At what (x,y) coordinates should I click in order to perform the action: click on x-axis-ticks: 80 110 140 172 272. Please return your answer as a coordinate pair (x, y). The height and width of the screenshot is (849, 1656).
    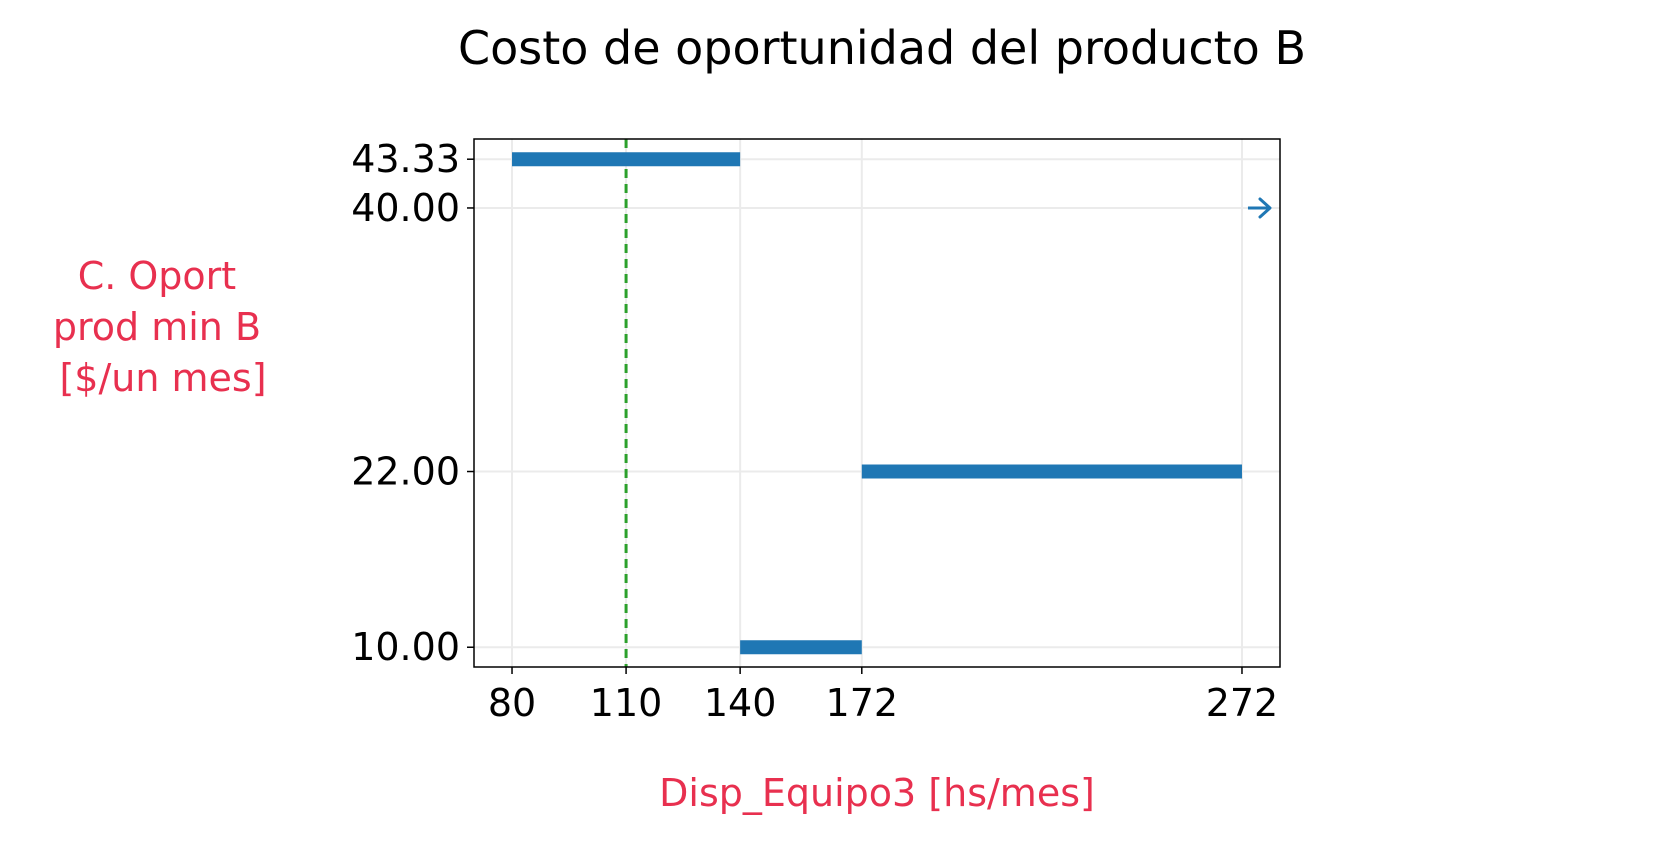
    Looking at the image, I should click on (883, 696).